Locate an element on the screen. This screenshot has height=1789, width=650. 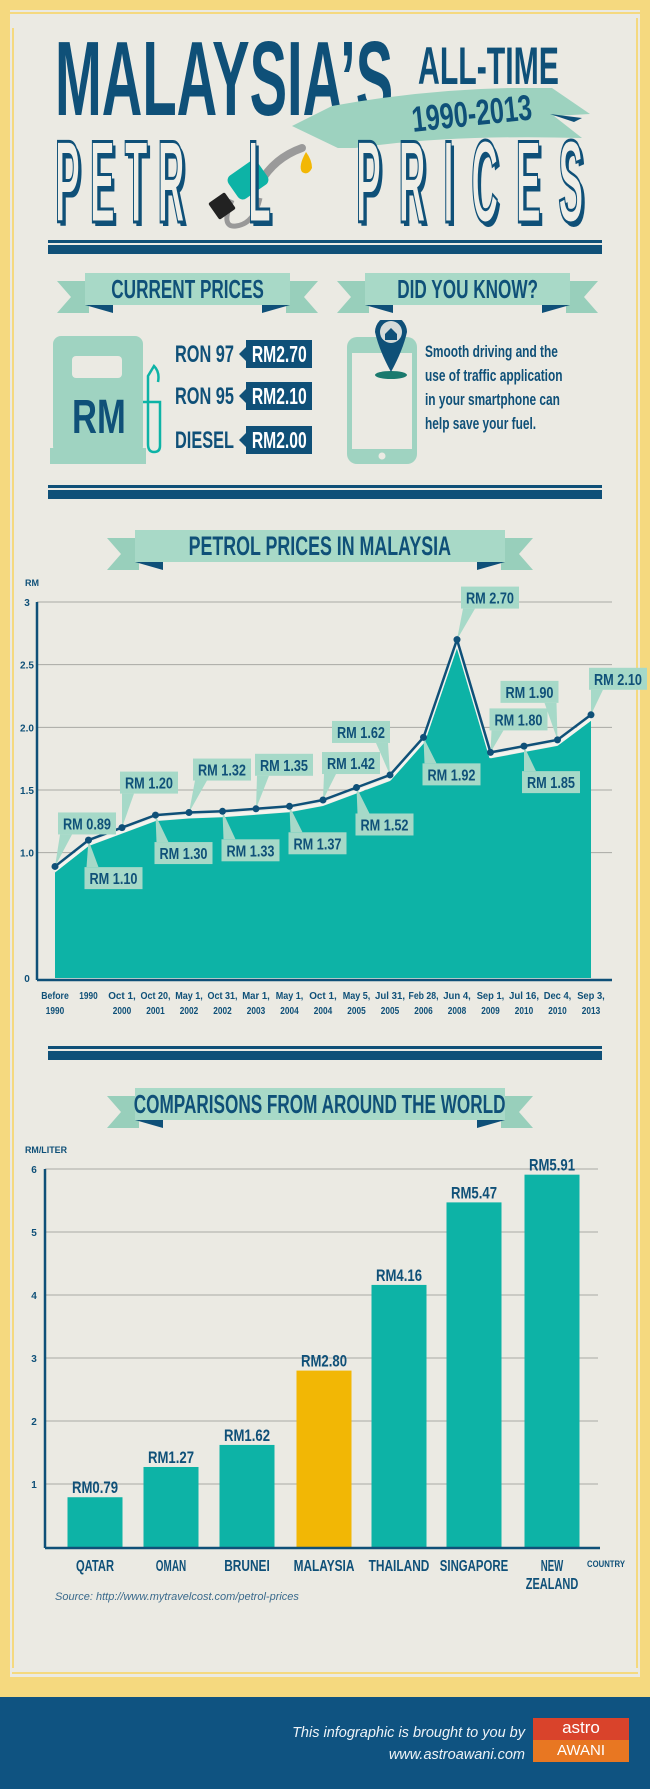
y-tick-label: 3 is located at coordinates (27, 603).